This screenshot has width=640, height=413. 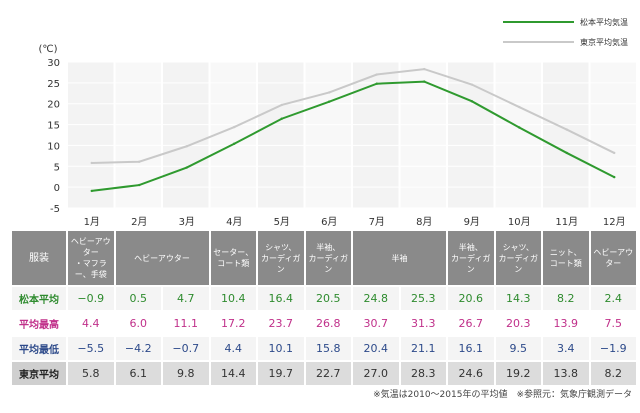 I want to click on table-cell: 4.7, so click(x=187, y=297).